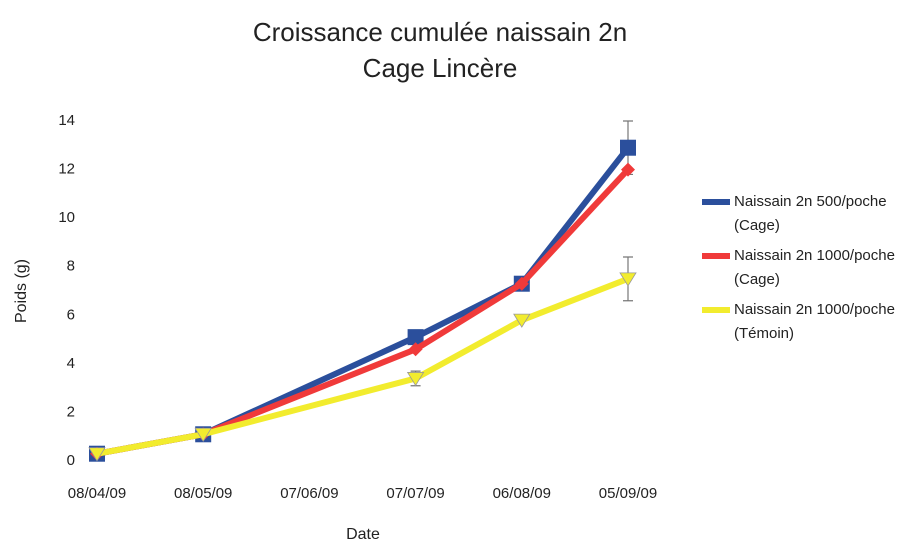 The width and height of the screenshot is (914, 546). What do you see at coordinates (71, 460) in the screenshot?
I see `y-tick-label: 0` at bounding box center [71, 460].